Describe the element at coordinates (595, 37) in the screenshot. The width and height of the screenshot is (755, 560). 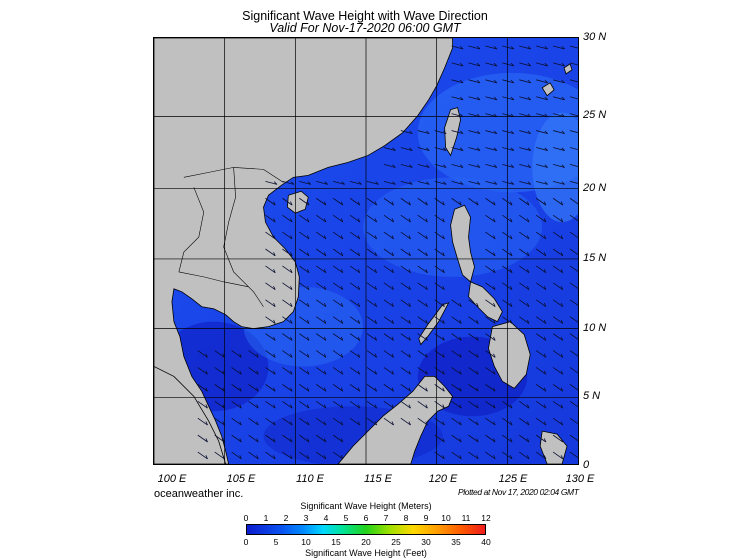
I see `lat-label-30n: 30 N` at that location.